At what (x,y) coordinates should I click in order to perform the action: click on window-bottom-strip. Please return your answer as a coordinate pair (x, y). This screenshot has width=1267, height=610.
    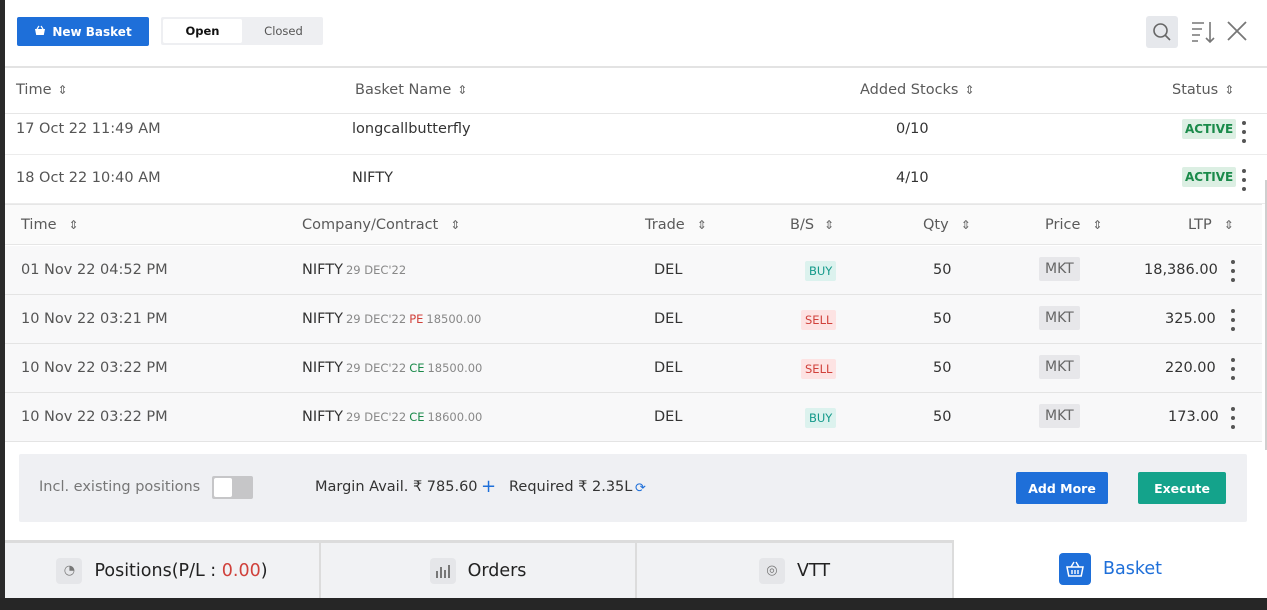
    Looking at the image, I should click on (633, 604).